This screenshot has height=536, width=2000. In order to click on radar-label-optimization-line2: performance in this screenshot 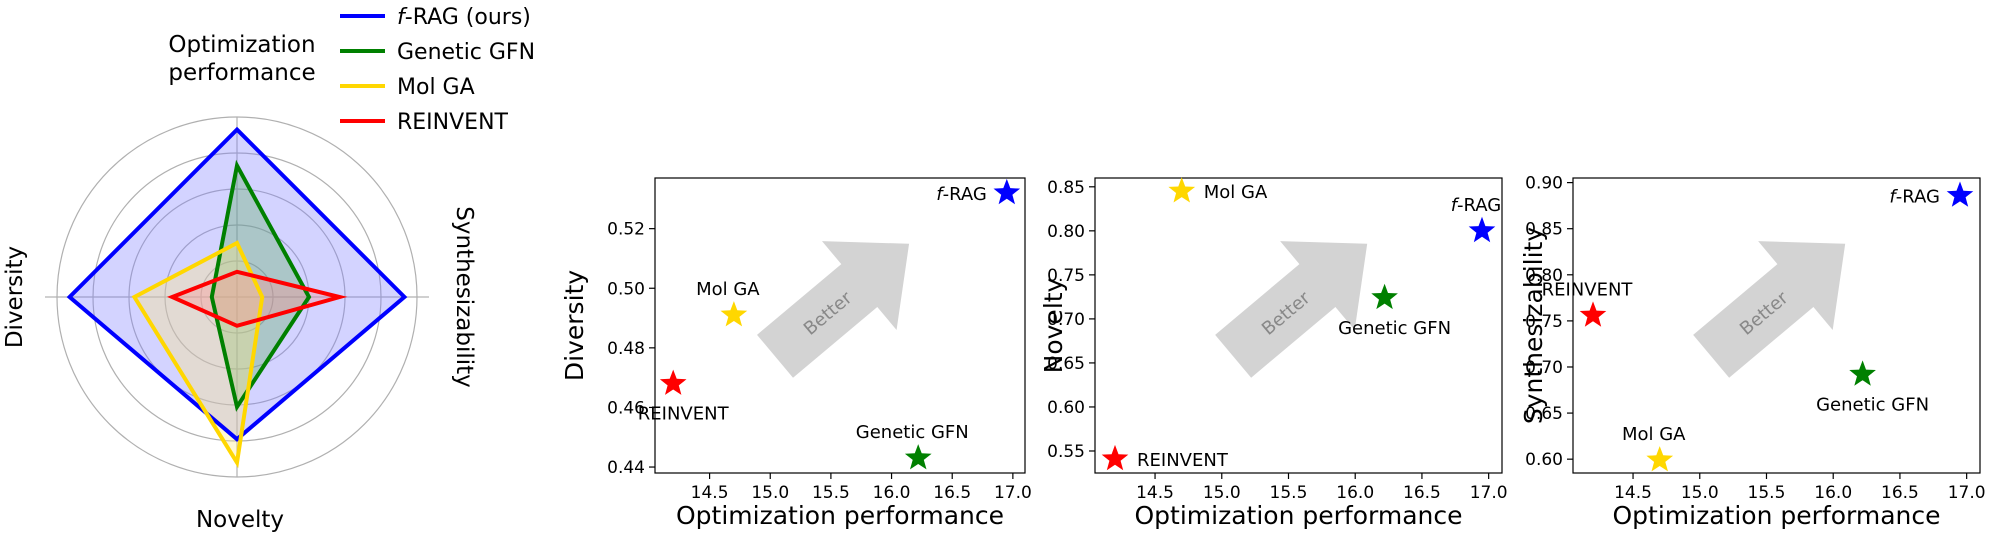, I will do `click(241, 73)`.